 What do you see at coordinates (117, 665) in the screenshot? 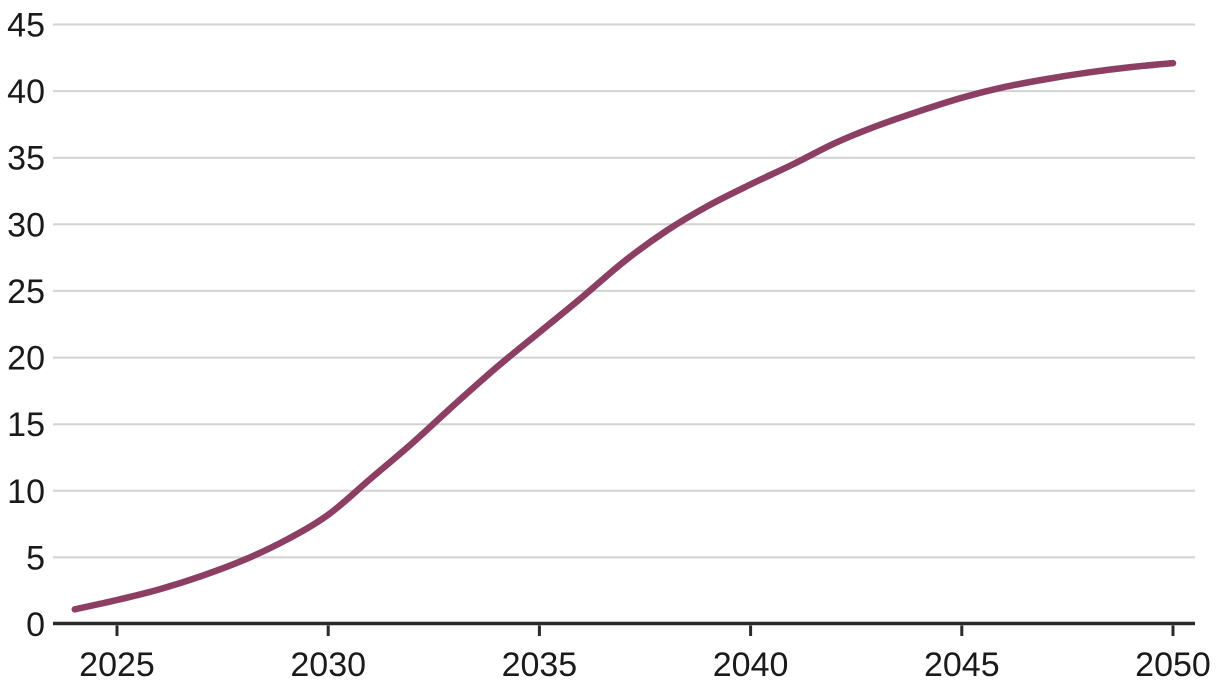
I see `x-tick-label: 2025` at bounding box center [117, 665].